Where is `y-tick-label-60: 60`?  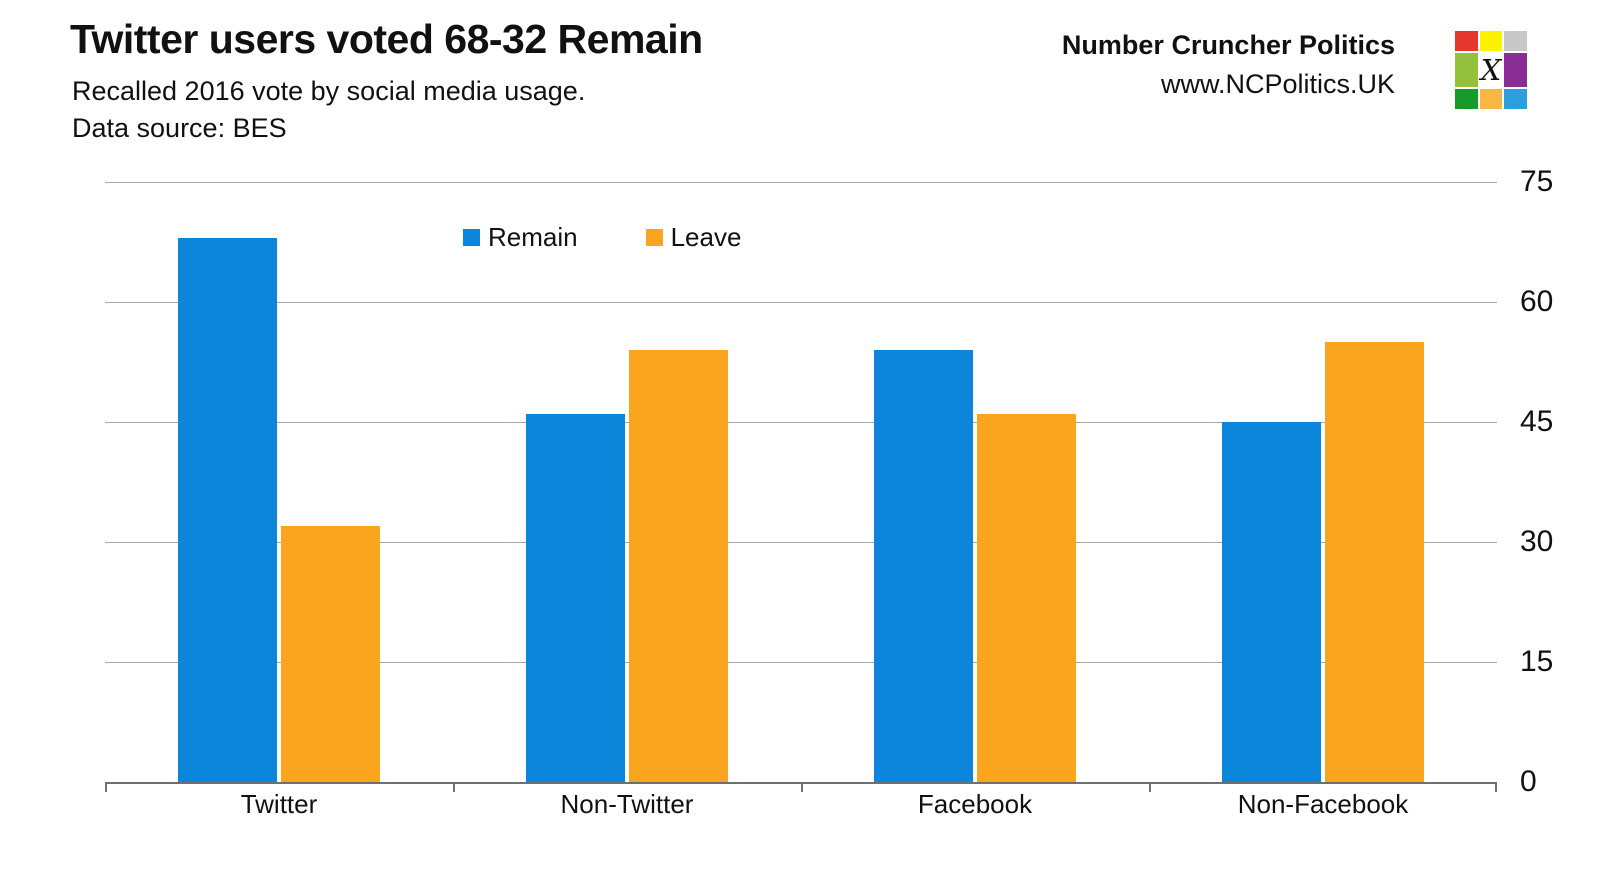
y-tick-label-60: 60 is located at coordinates (1537, 301).